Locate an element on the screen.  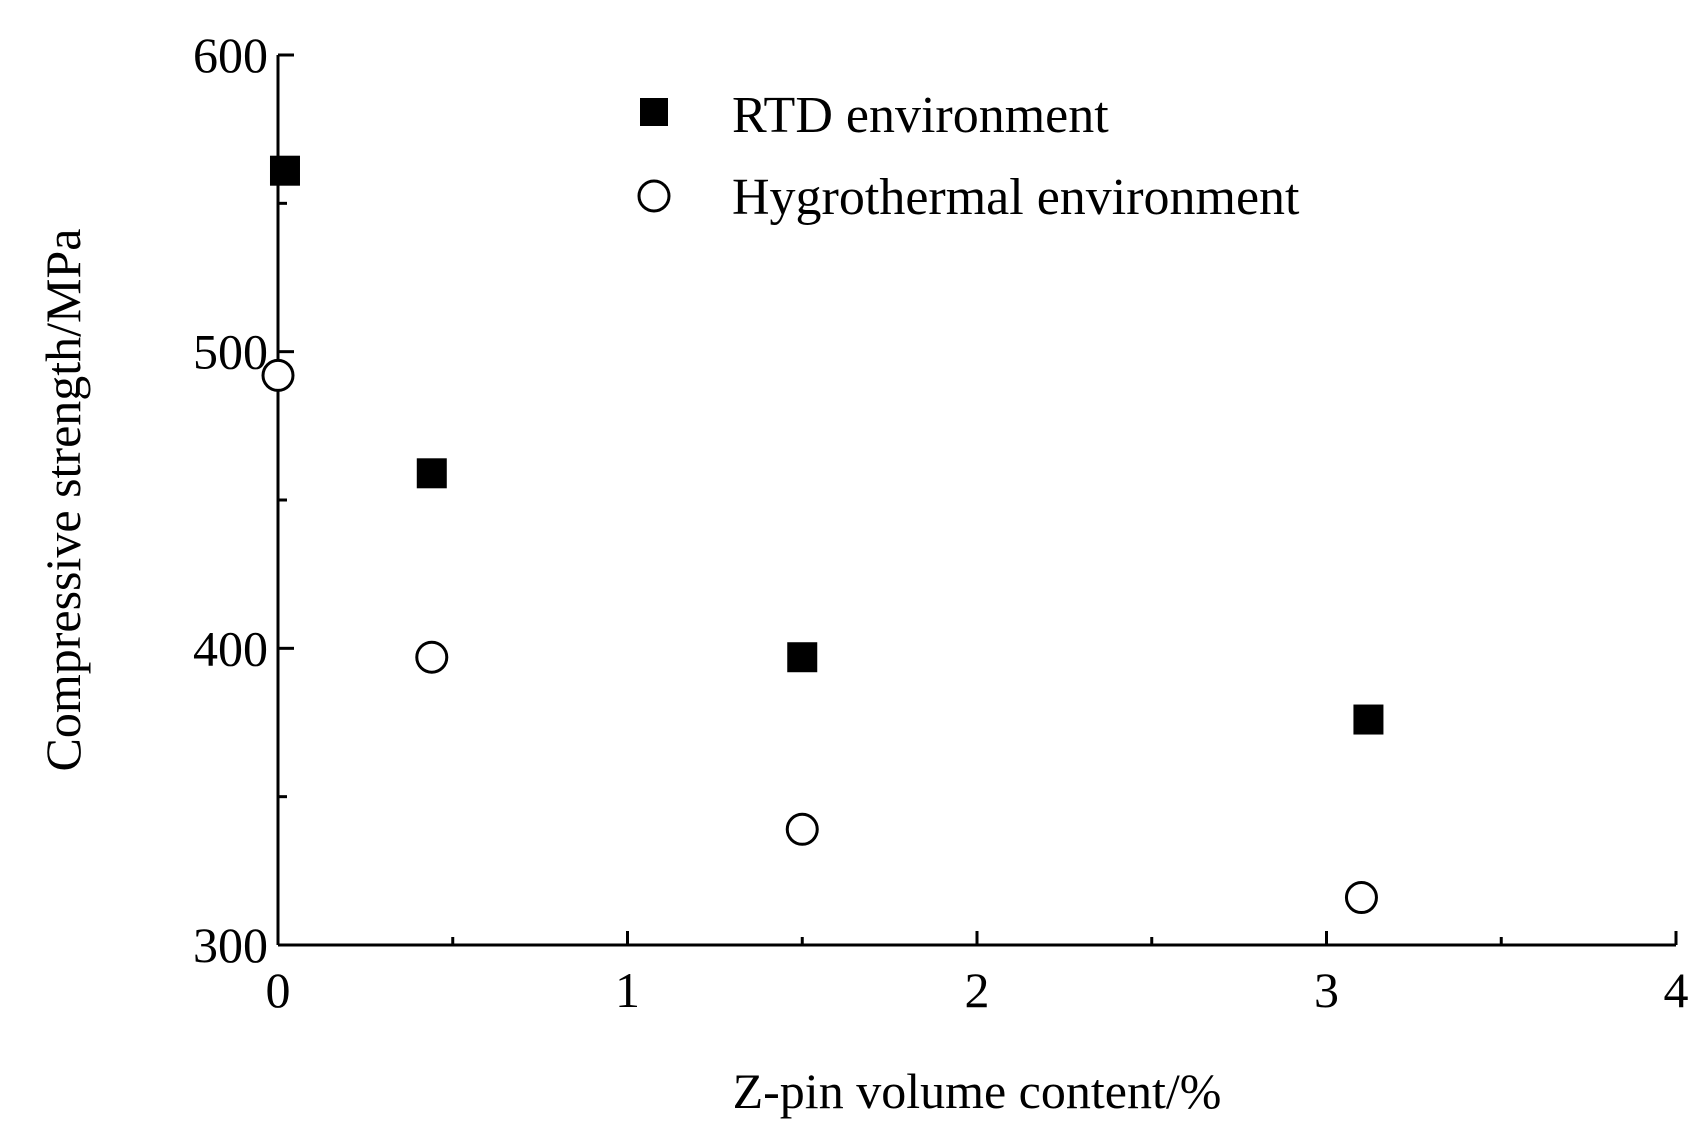
x-tick-label: 1 is located at coordinates (627, 990).